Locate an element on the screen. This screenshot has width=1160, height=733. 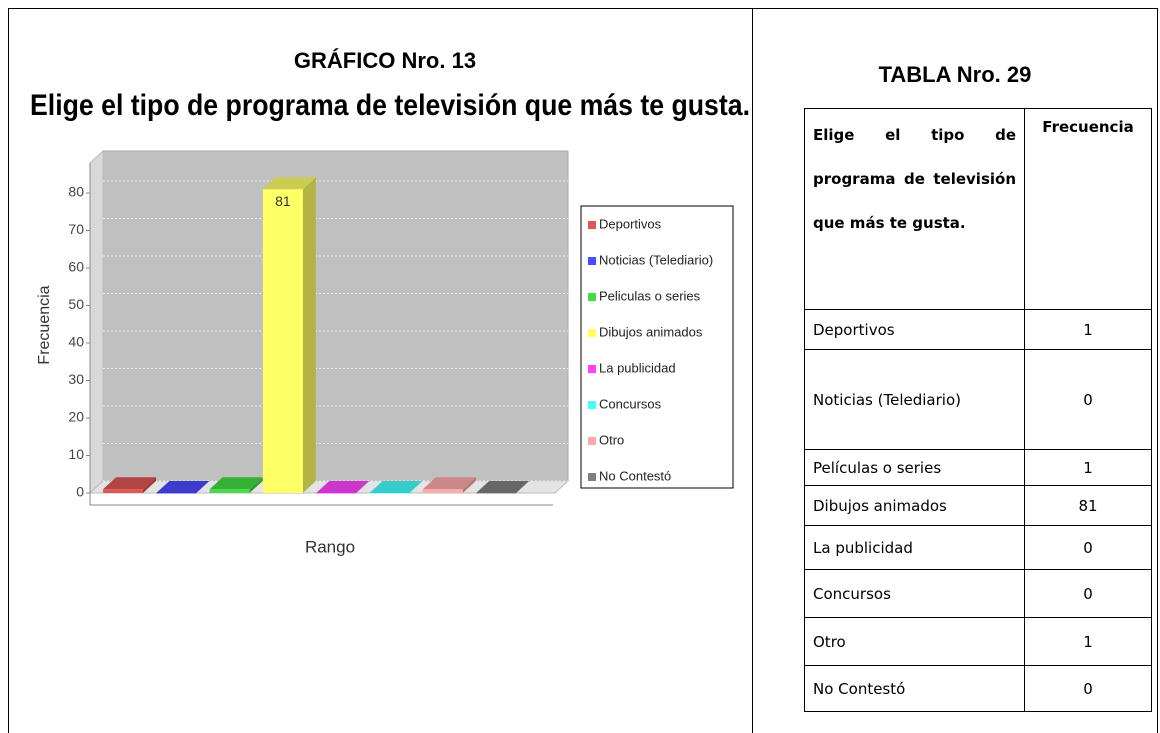
row: Concursos 0 is located at coordinates (978, 593).